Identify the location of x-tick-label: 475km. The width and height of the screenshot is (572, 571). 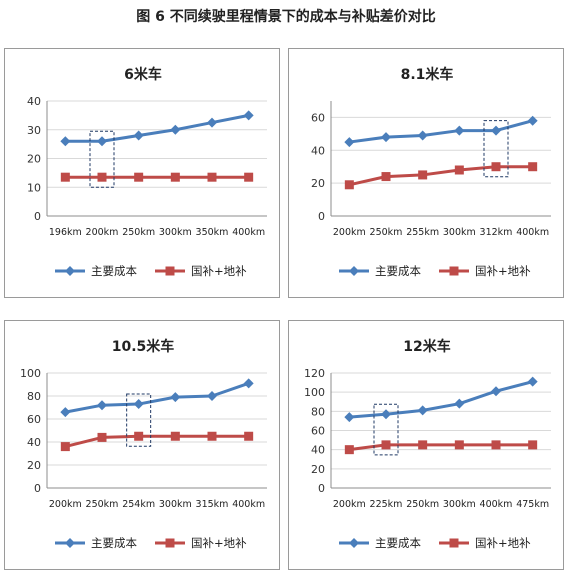
(532, 504).